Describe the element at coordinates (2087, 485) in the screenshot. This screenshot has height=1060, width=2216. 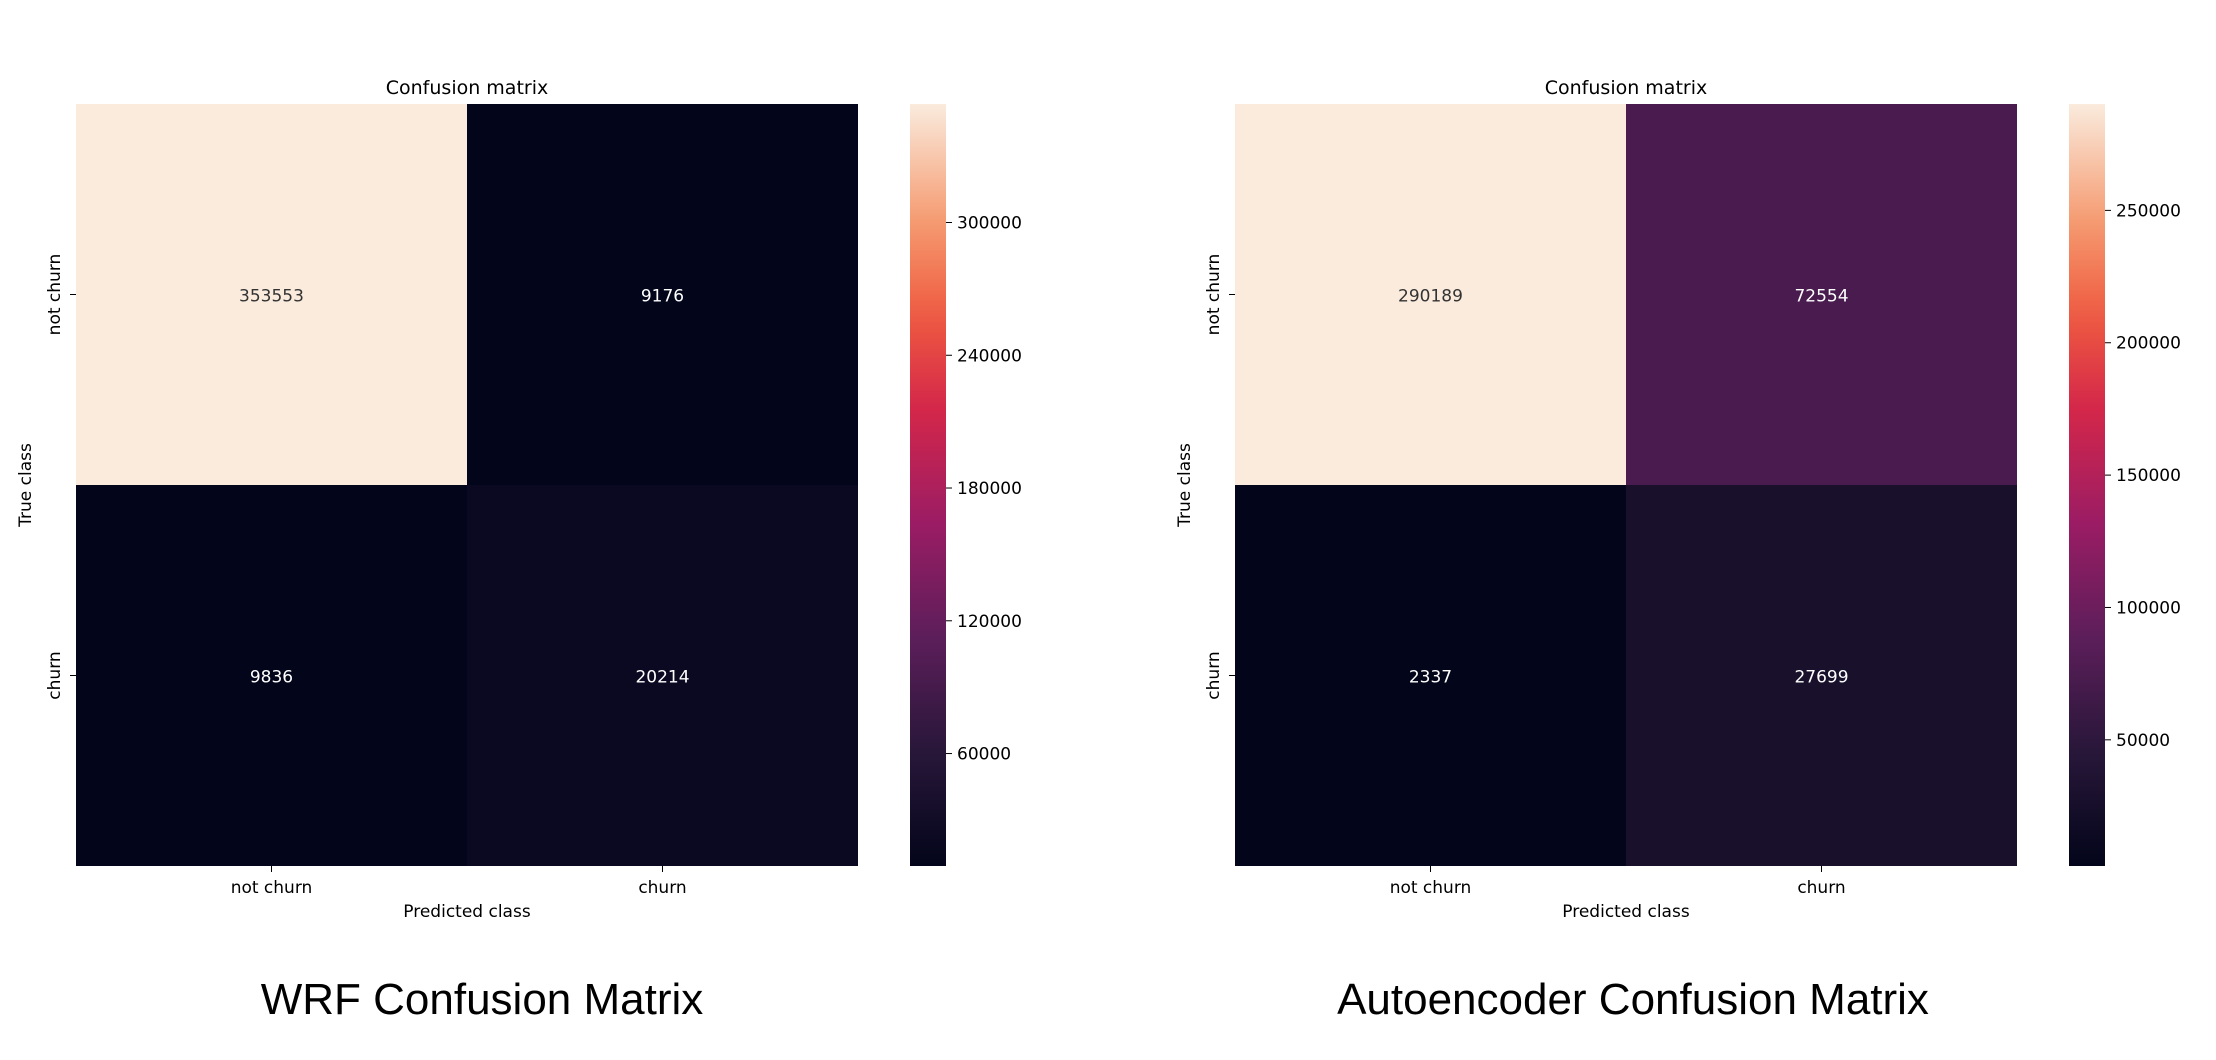
I see `colorbar-autoencoder` at that location.